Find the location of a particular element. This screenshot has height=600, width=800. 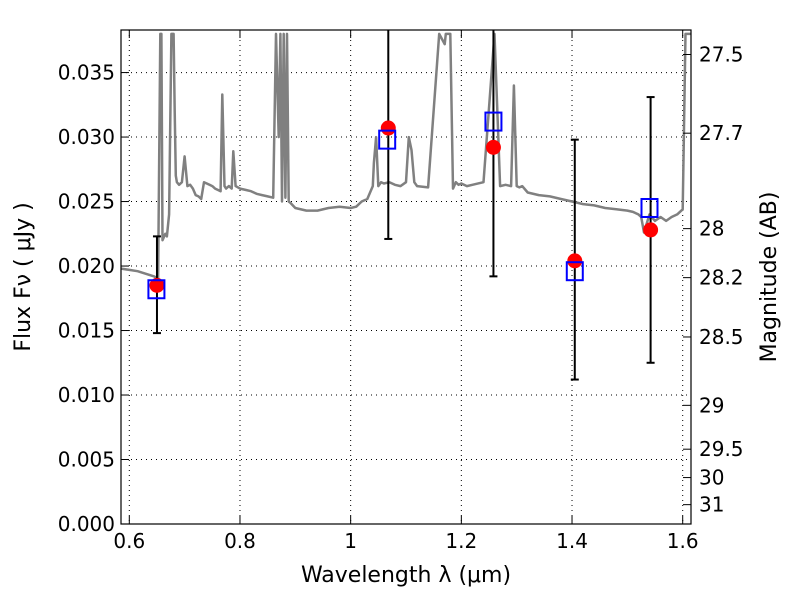

x-tick-label: 1 is located at coordinates (350, 541).